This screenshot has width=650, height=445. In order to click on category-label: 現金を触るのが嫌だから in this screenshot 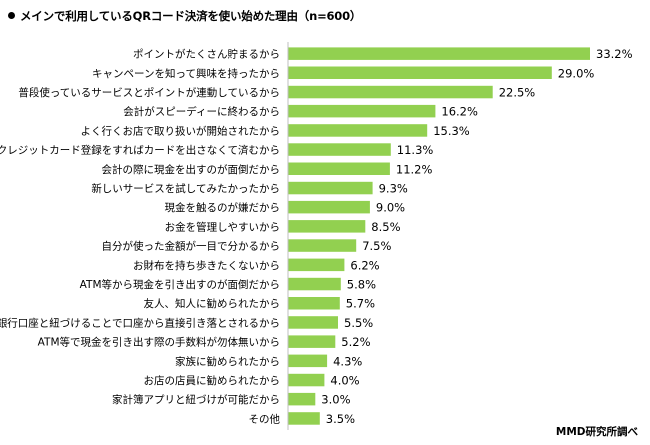, I will do `click(223, 207)`.